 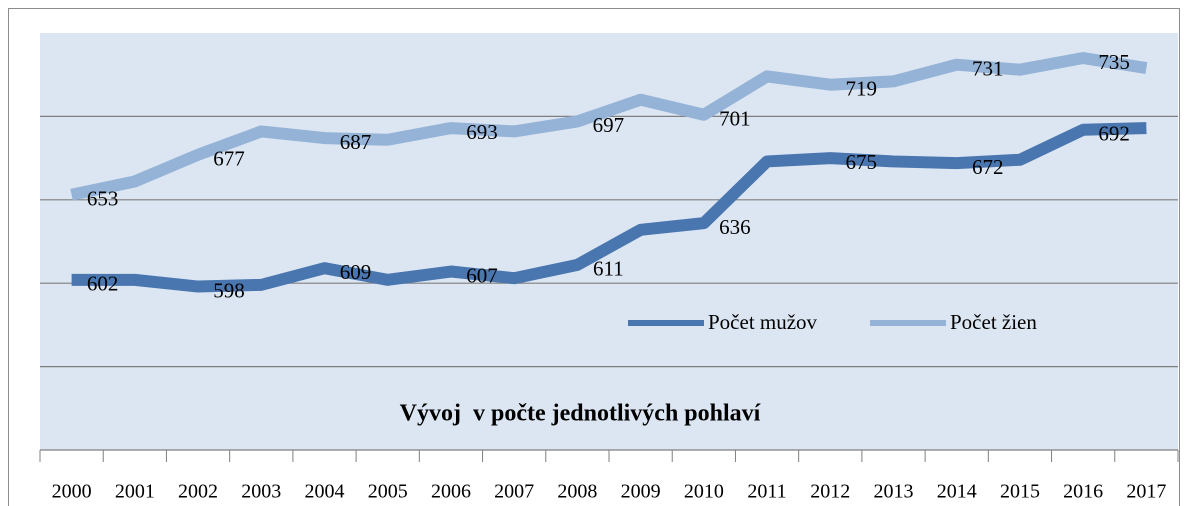 What do you see at coordinates (988, 167) in the screenshot?
I see `data-label: 672` at bounding box center [988, 167].